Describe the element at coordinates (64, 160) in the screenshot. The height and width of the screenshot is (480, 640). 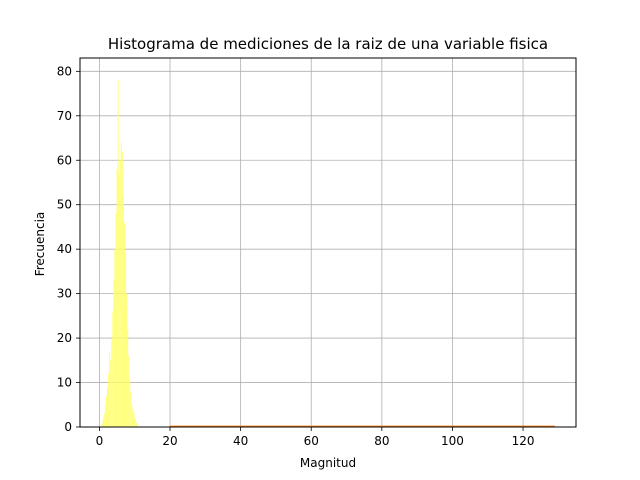
I see `y-tick-label: 60` at that location.